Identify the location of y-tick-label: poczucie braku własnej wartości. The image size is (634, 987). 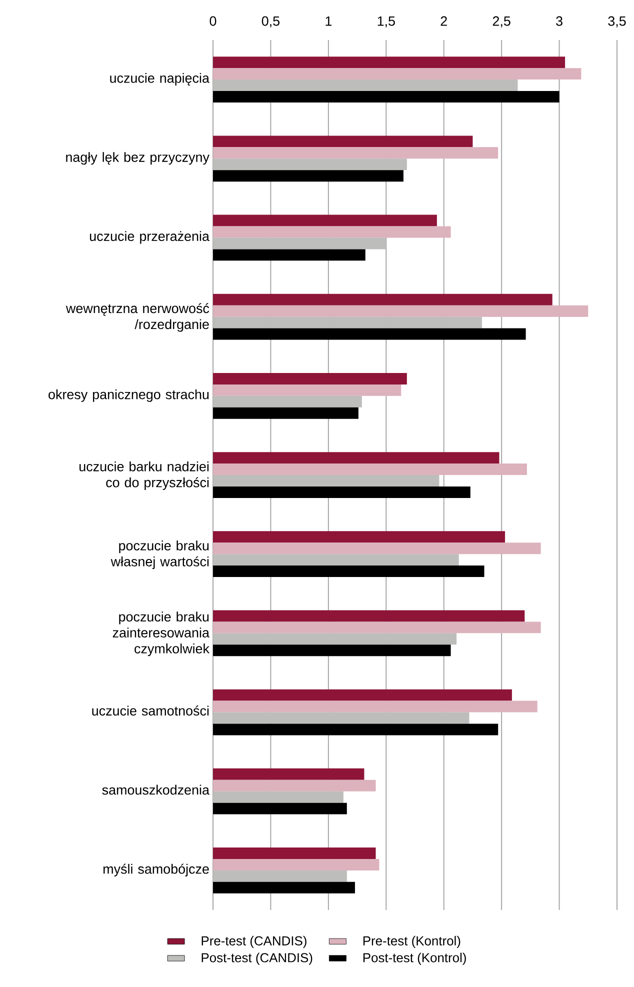
(159, 555).